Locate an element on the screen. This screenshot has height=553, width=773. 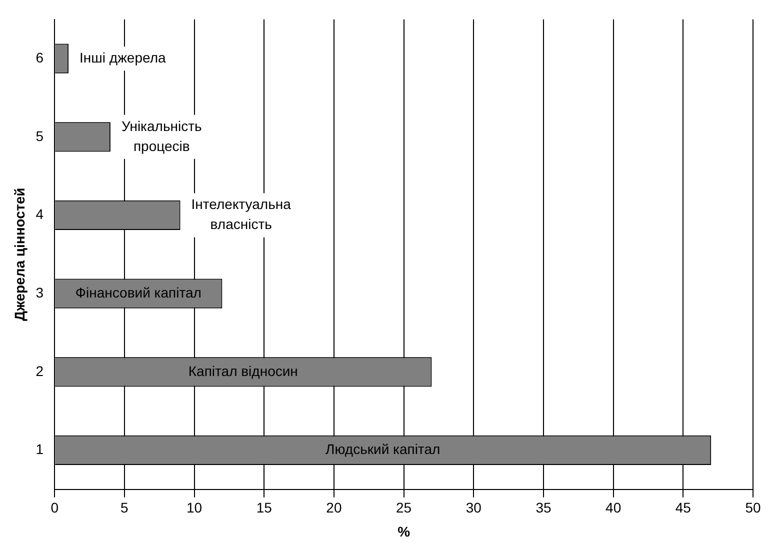
x-tick-label: 20 is located at coordinates (334, 508).